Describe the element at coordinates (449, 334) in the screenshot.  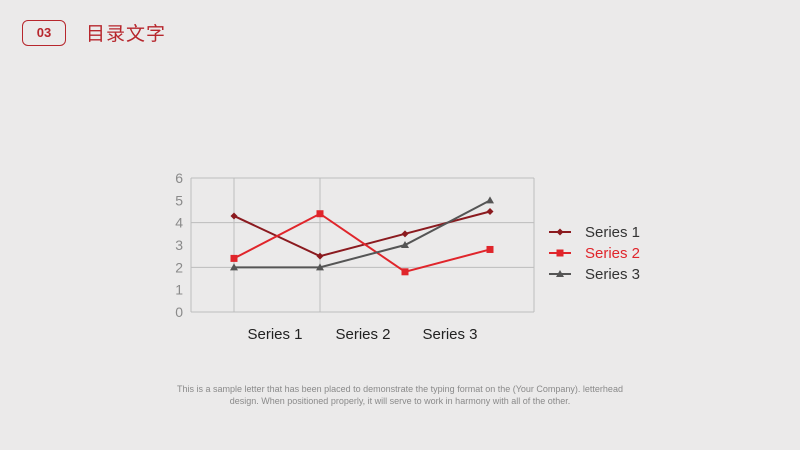
I see `x-tick-label: Series 3` at that location.